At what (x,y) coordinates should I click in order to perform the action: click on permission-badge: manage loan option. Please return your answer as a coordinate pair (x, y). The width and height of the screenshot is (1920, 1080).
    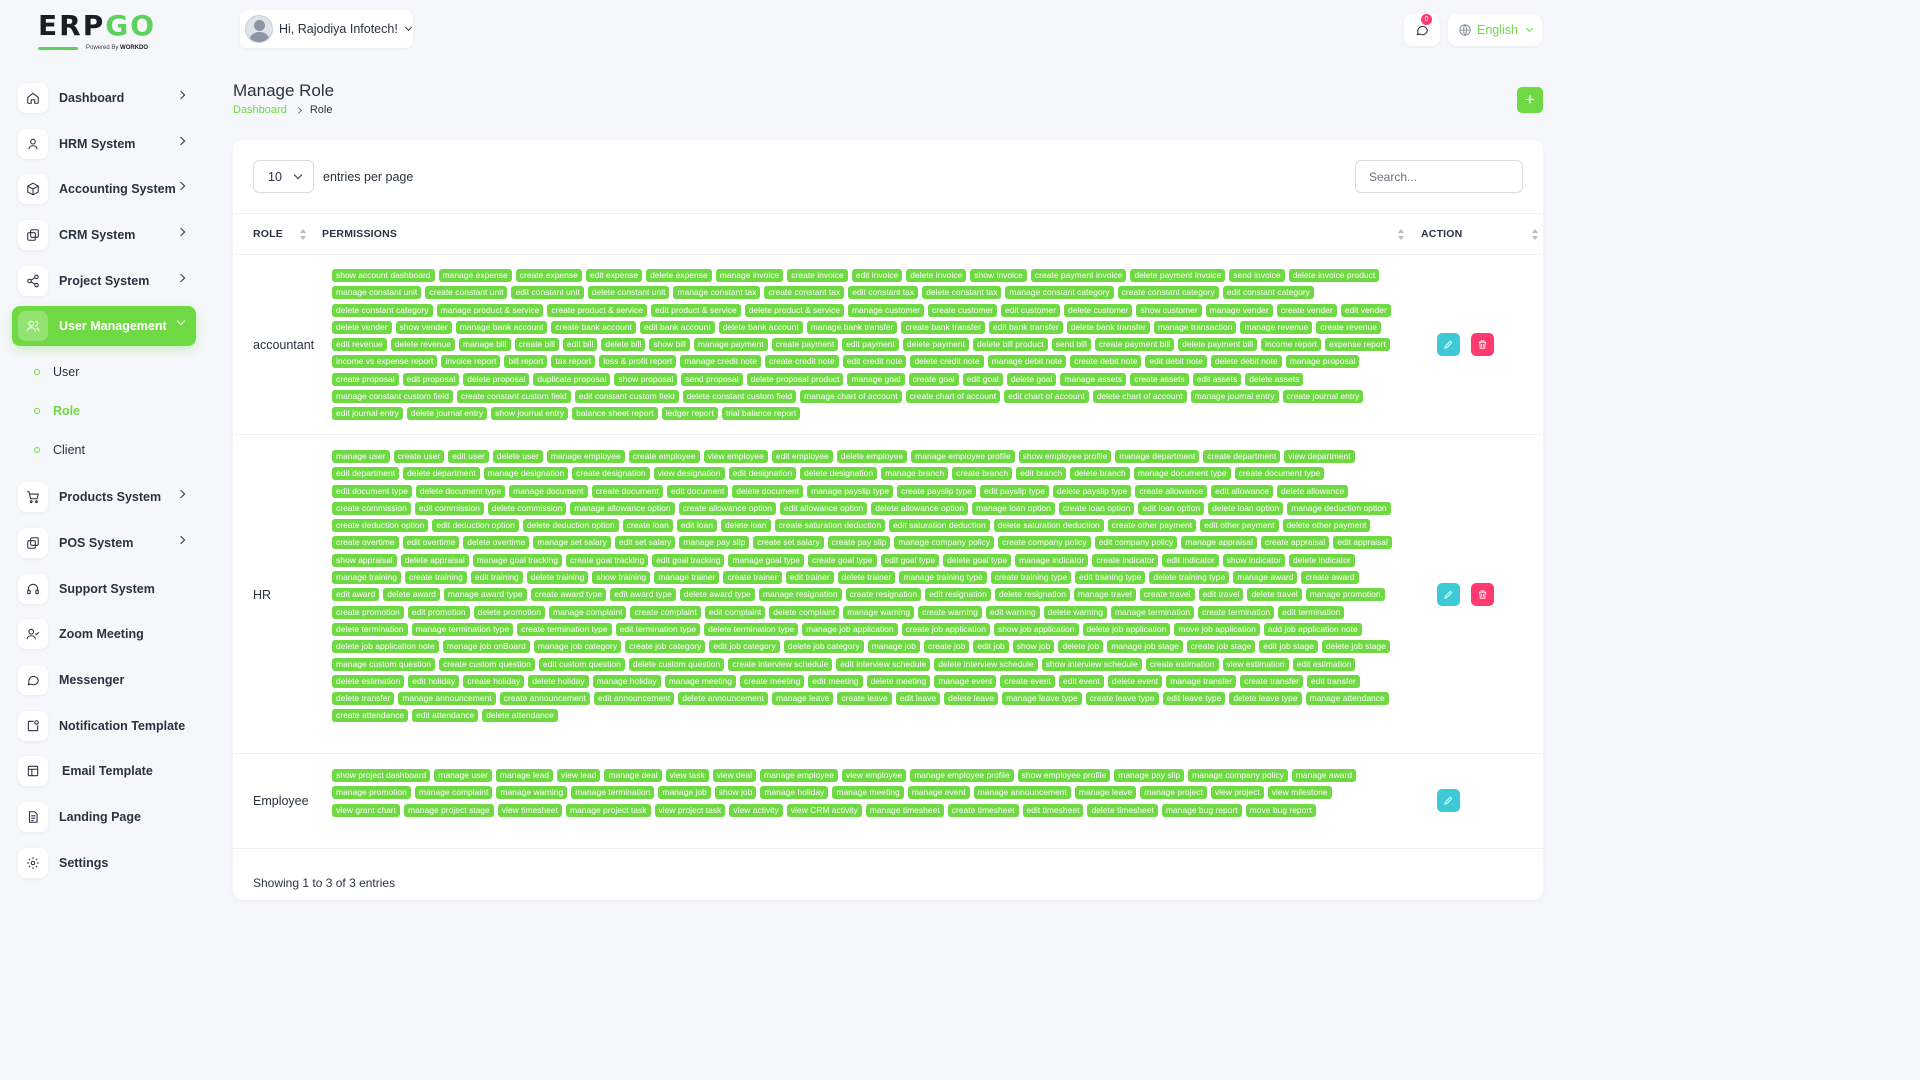
    Looking at the image, I should click on (1013, 508).